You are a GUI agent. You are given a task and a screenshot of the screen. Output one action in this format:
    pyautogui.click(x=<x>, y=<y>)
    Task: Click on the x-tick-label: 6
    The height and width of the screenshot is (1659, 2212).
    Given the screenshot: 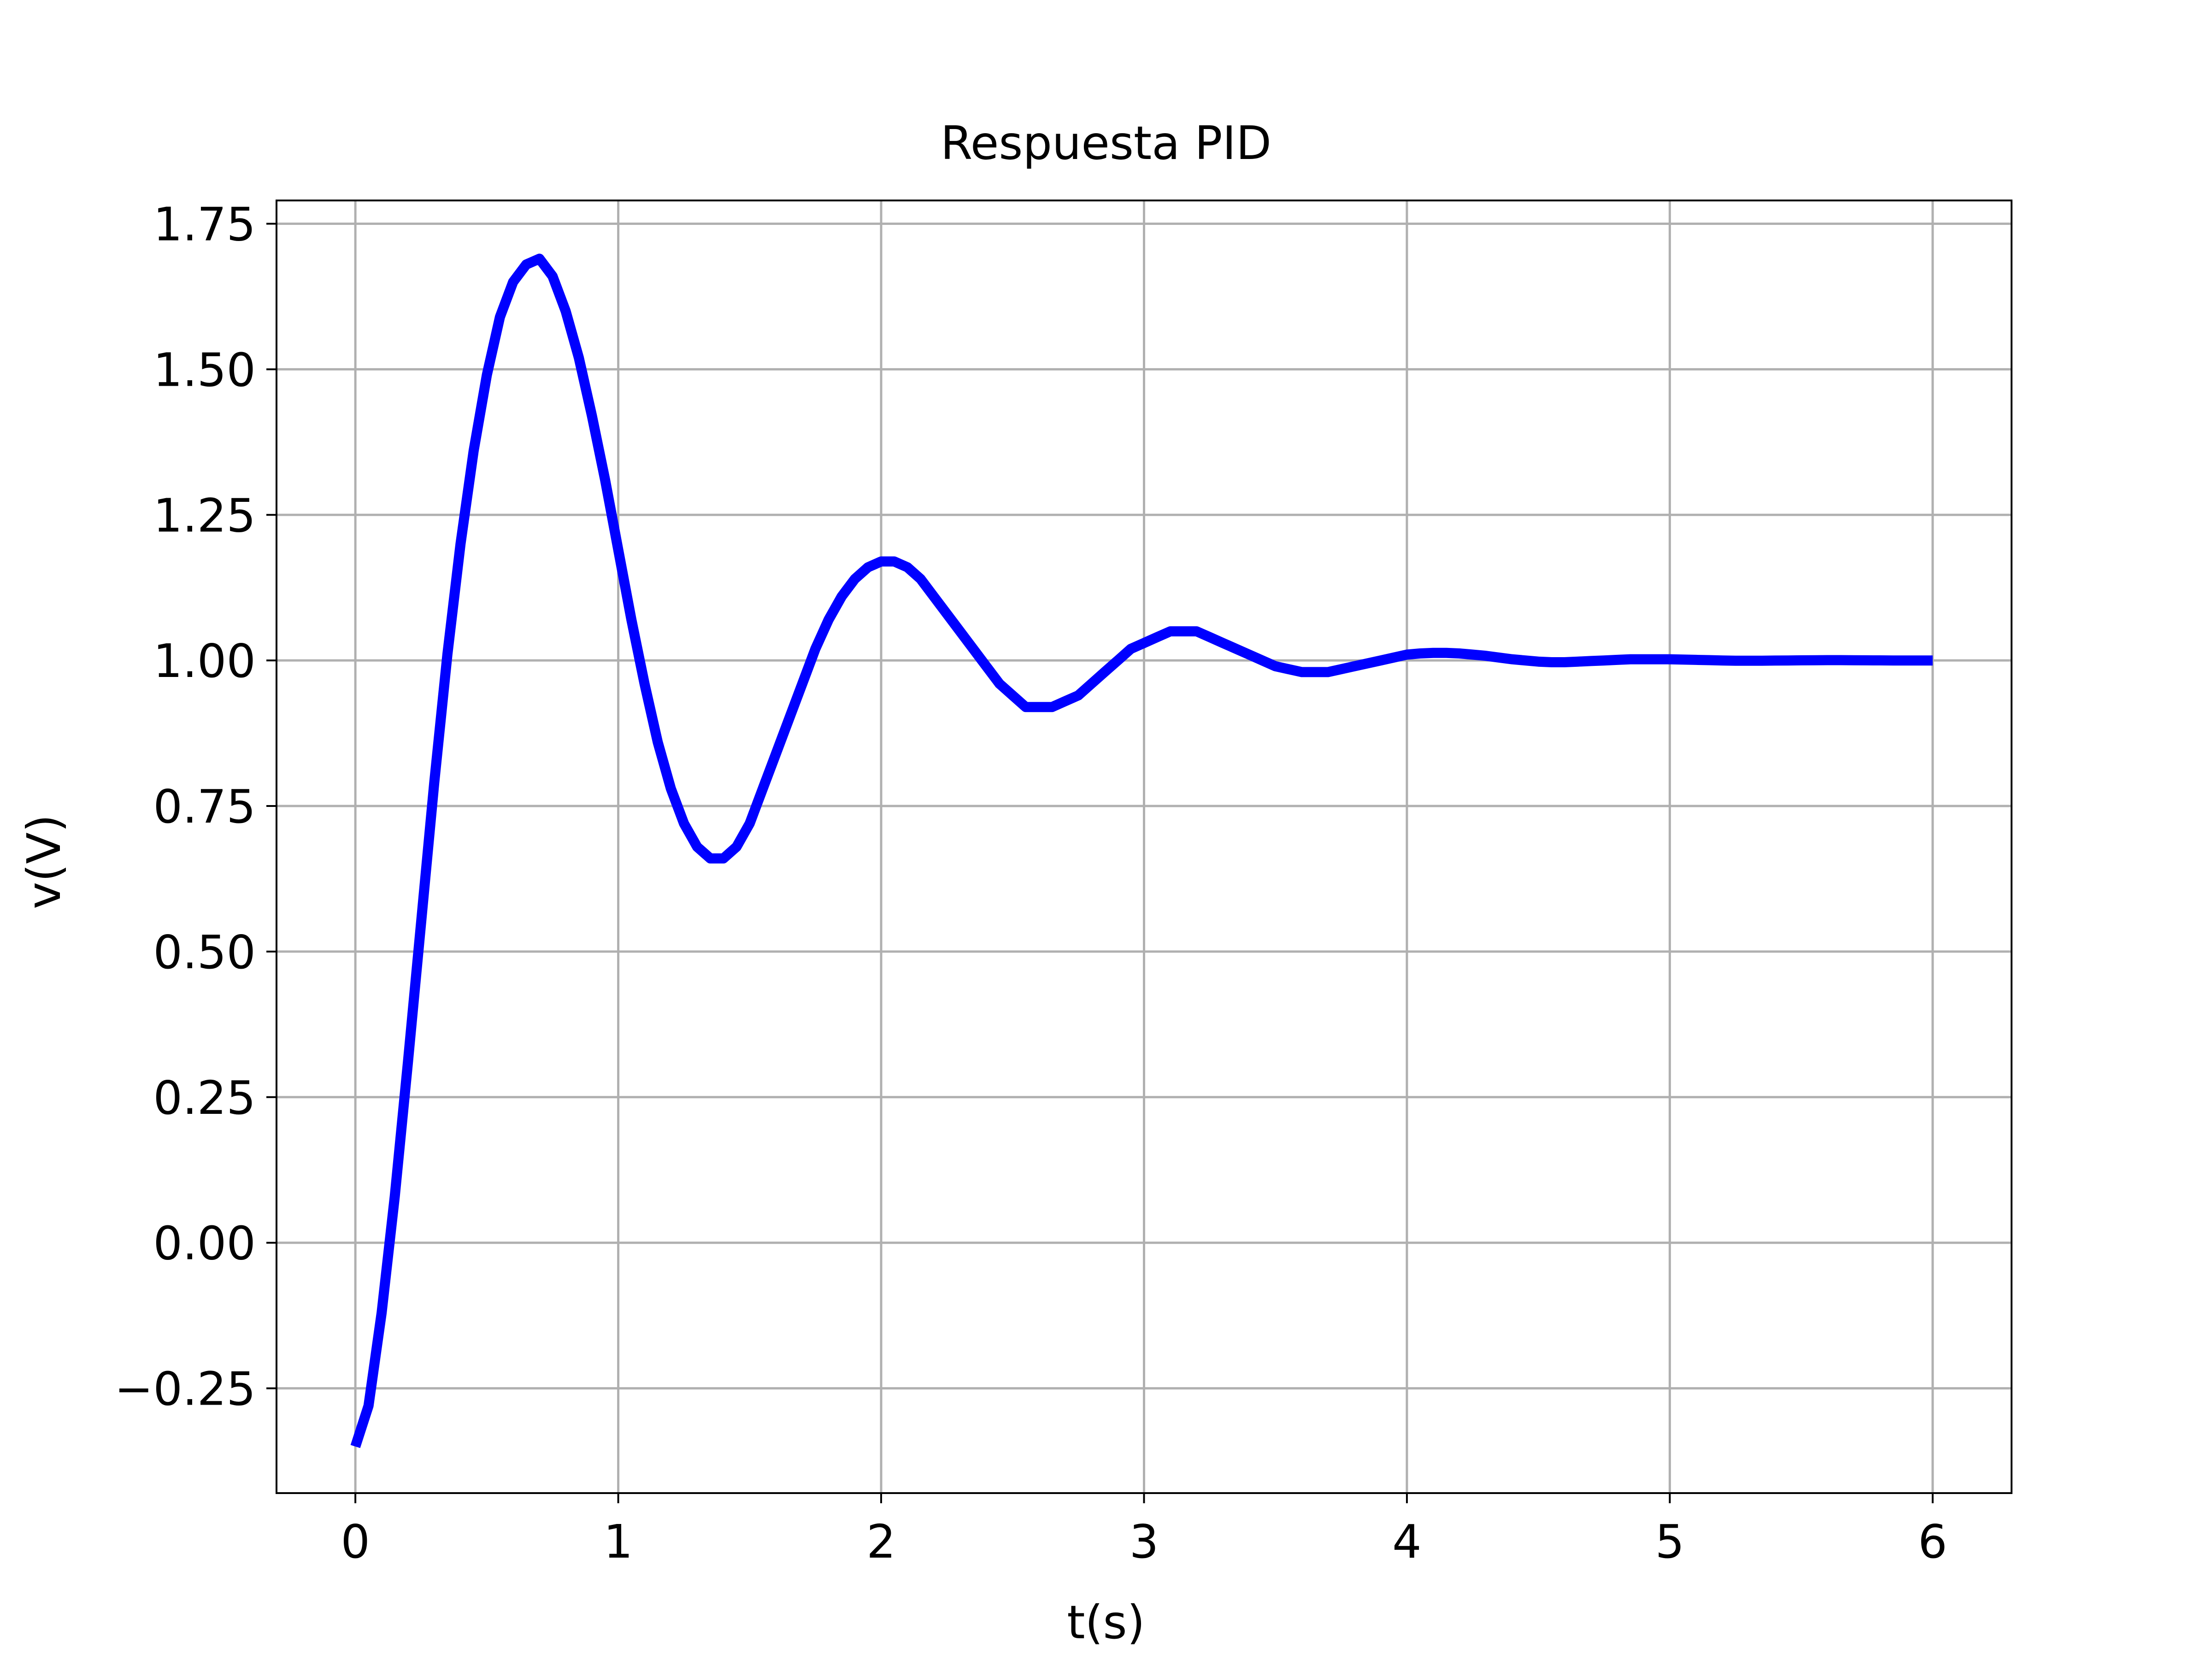 What is the action you would take?
    pyautogui.click(x=1932, y=1542)
    